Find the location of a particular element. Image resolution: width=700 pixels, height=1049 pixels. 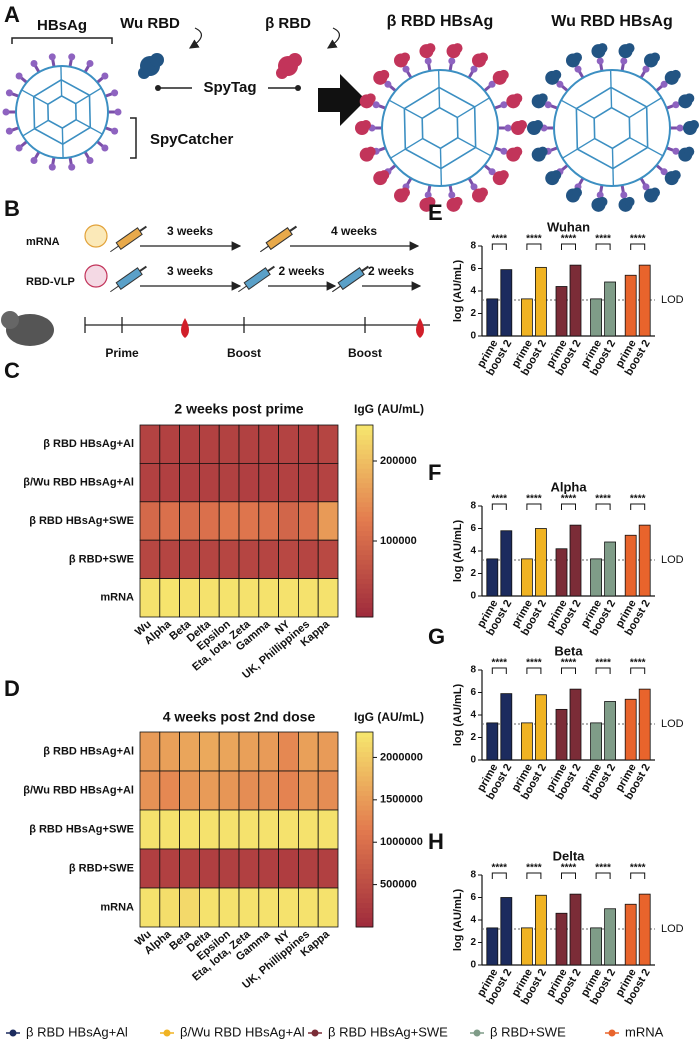

row-label: RBD-VLP is located at coordinates (50, 282).